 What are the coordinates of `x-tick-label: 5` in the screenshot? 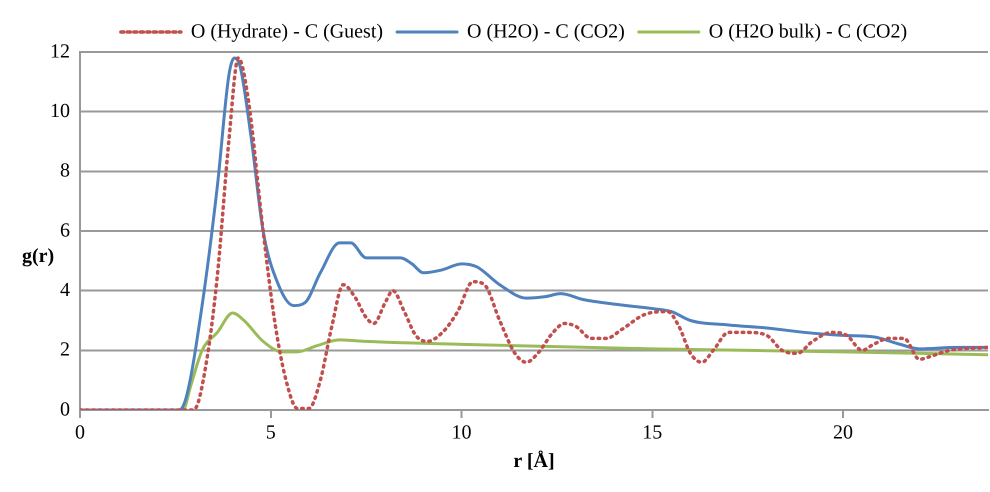 It's located at (271, 432).